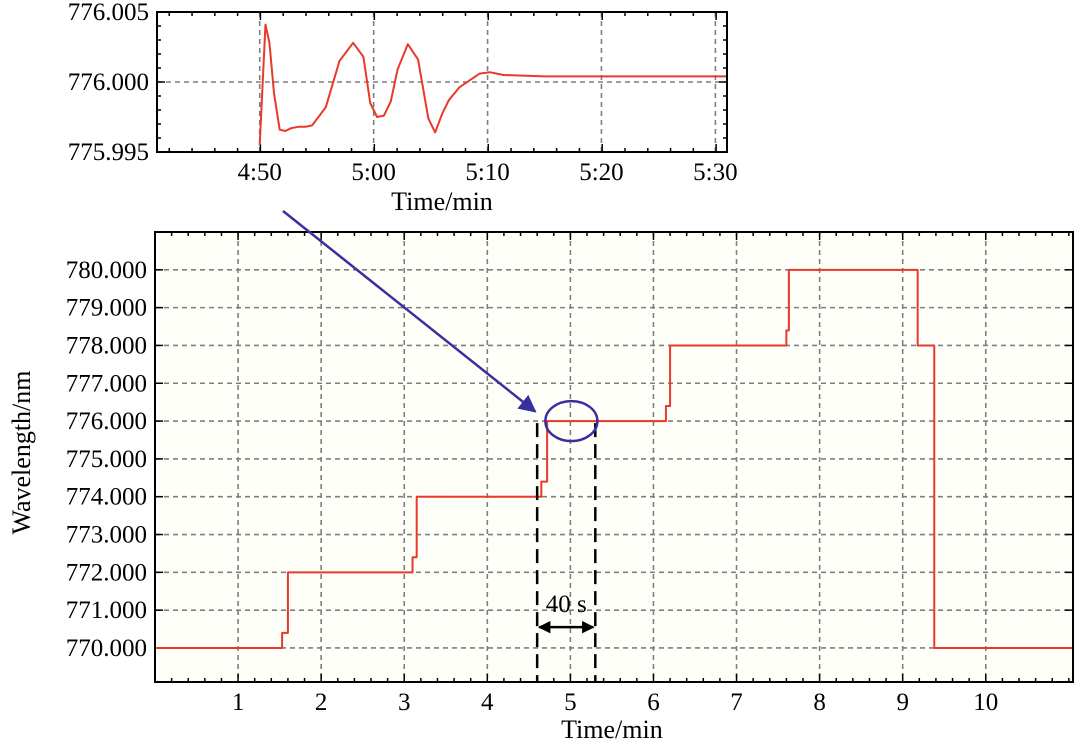  I want to click on main-x-tick-label: 5, so click(570, 702).